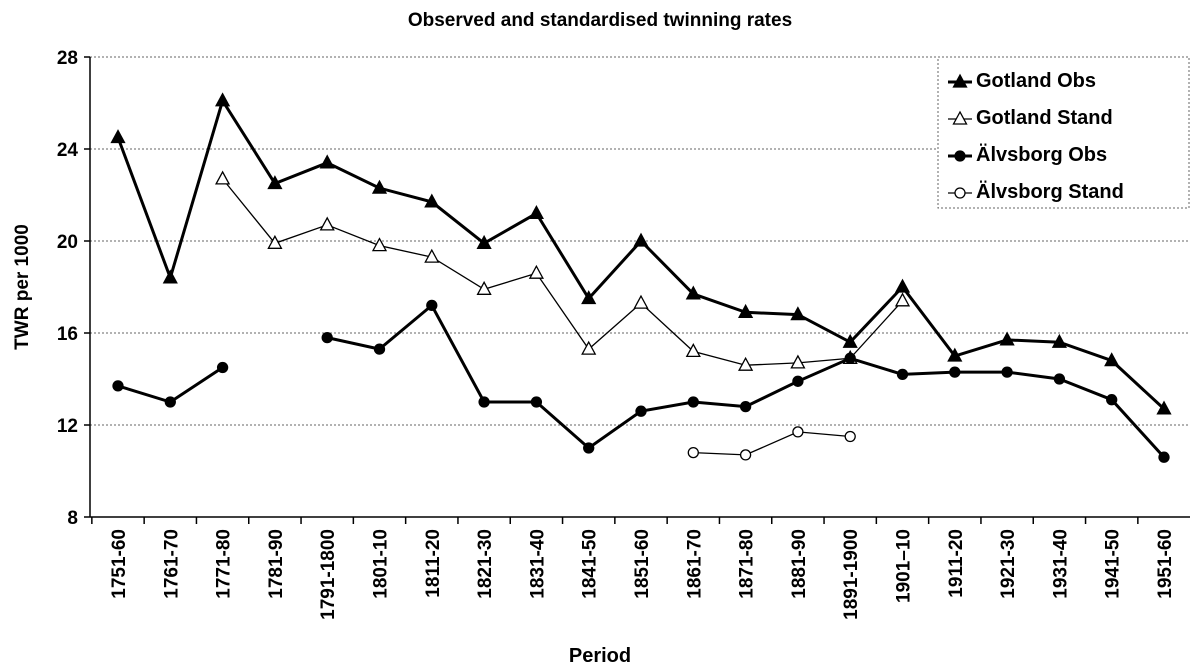 This screenshot has height=668, width=1191. What do you see at coordinates (67, 58) in the screenshot?
I see `y-tick-label: 28` at bounding box center [67, 58].